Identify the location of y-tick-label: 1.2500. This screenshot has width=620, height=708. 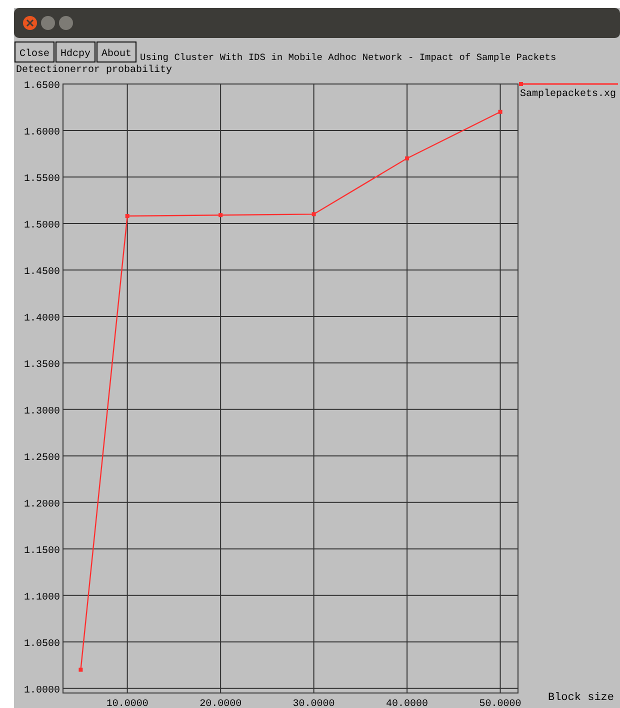
(42, 458).